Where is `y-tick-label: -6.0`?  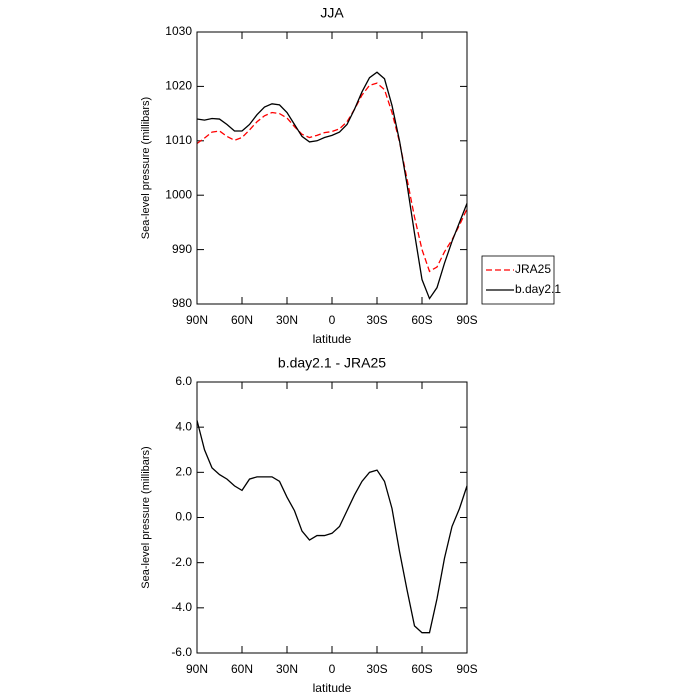 y-tick-label: -6.0 is located at coordinates (181, 652).